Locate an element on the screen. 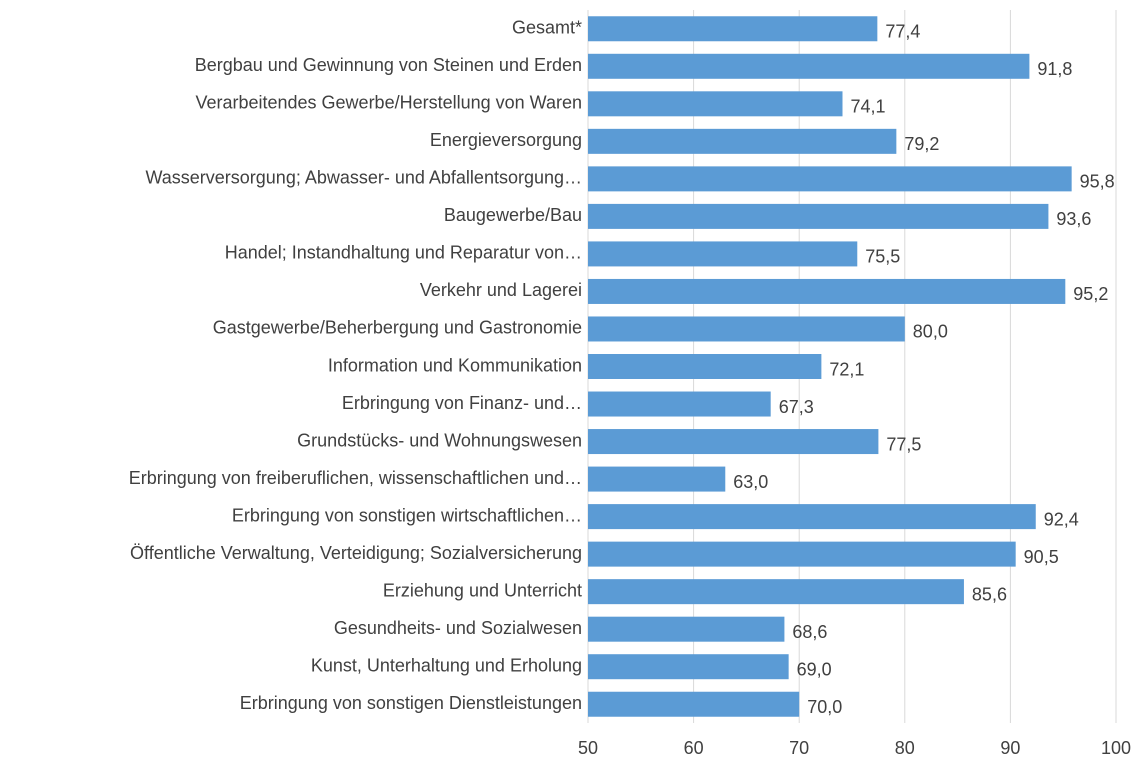  y-tick-label: Gesundheits- und Sozialwesen is located at coordinates (458, 628).